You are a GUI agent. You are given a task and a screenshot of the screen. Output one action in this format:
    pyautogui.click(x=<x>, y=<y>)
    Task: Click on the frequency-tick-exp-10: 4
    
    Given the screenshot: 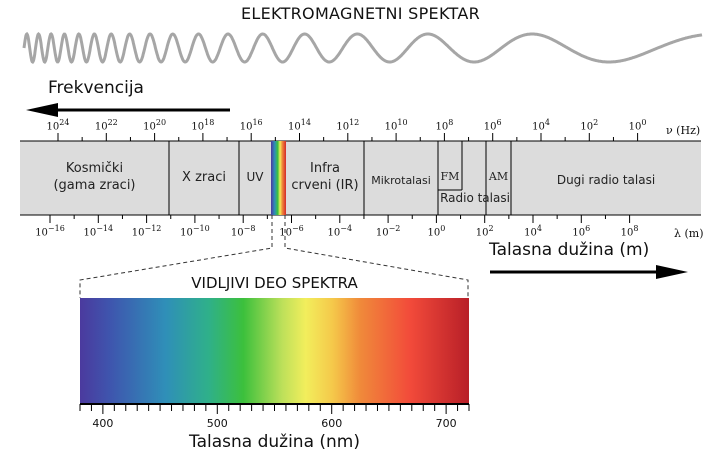 What is the action you would take?
    pyautogui.click(x=547, y=122)
    